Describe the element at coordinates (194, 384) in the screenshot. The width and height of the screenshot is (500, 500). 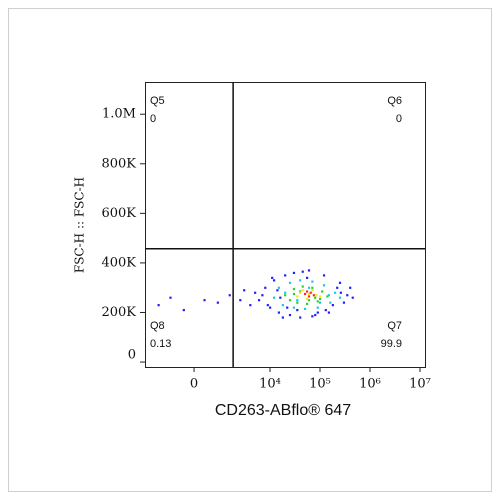
I see `x-tick-label: 0` at that location.